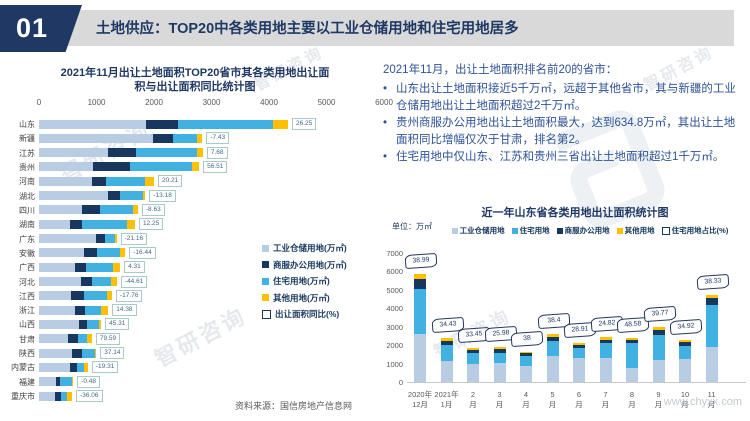  Describe the element at coordinates (27, 139) in the screenshot. I see `category-label: 新疆` at that location.